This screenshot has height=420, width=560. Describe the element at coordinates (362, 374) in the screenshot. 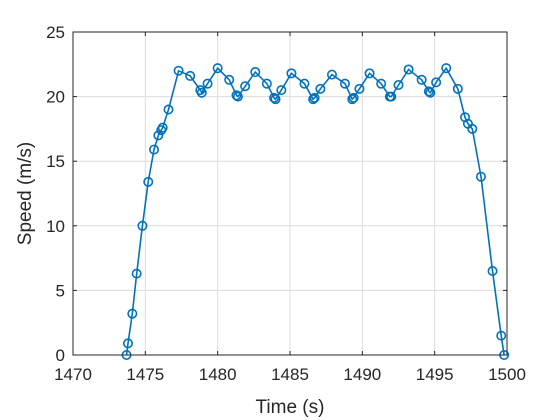

I see `x-tick-label: 1490` at that location.